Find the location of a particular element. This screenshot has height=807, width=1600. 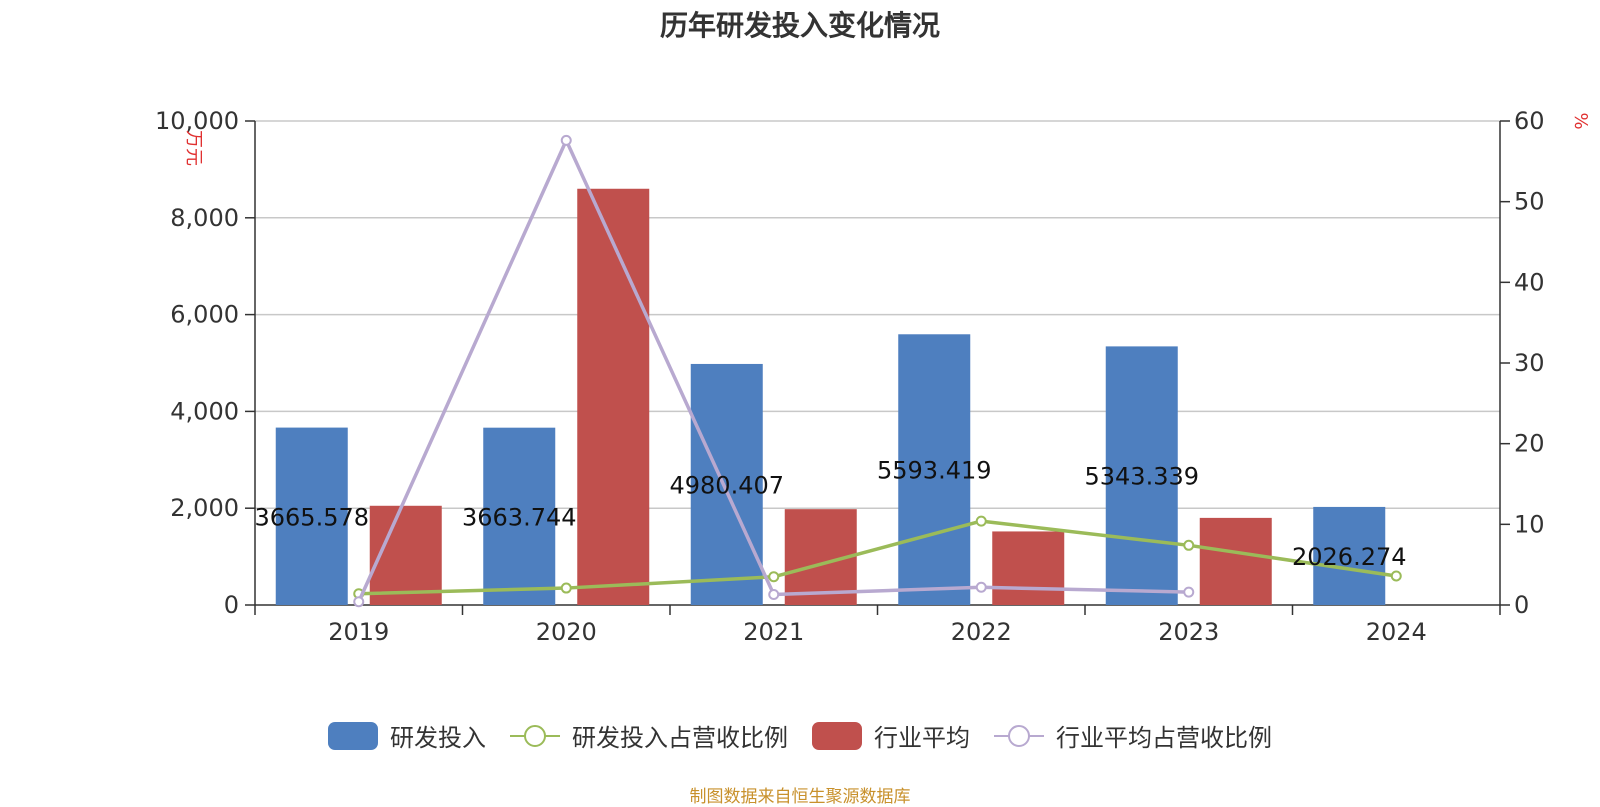

data-label: 2026.274 is located at coordinates (1349, 557).